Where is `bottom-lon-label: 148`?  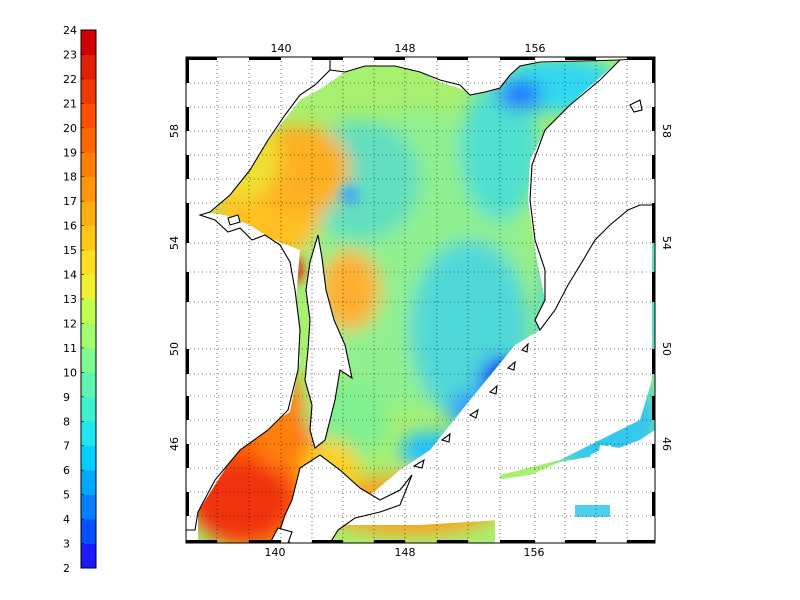
bottom-lon-label: 148 is located at coordinates (405, 552).